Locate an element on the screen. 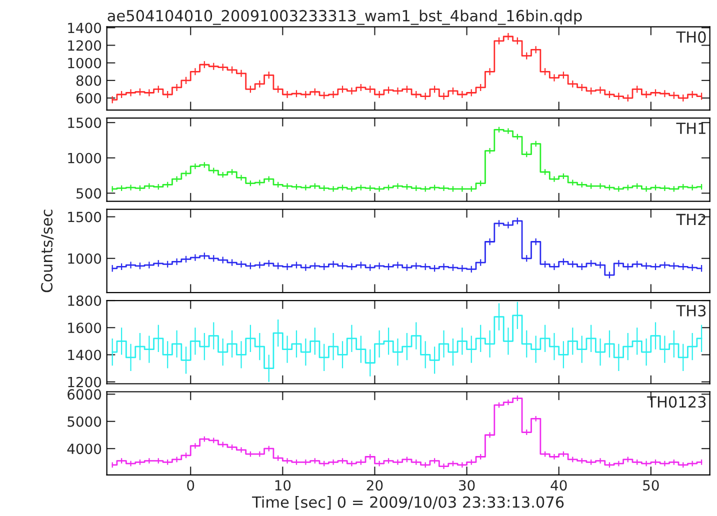 This screenshot has width=717, height=516. y-tick-label: 1600 is located at coordinates (85, 328).